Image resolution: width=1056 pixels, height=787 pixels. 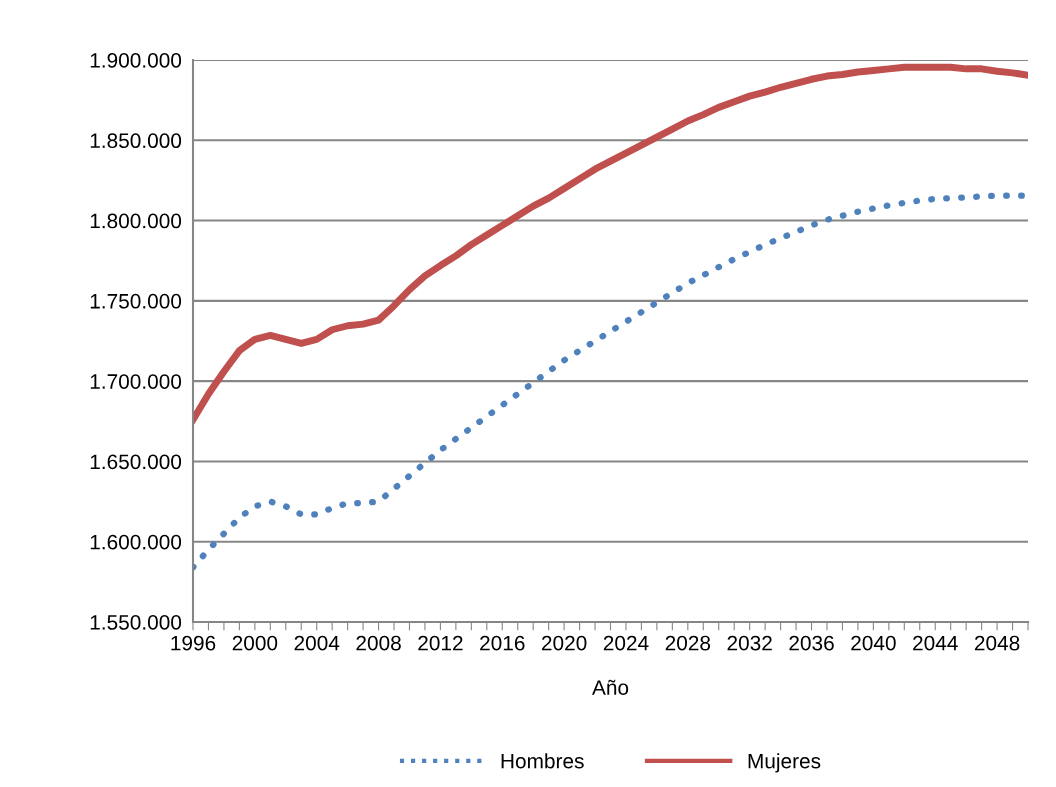 What do you see at coordinates (378, 643) in the screenshot?
I see `x-tick-label: 2008` at bounding box center [378, 643].